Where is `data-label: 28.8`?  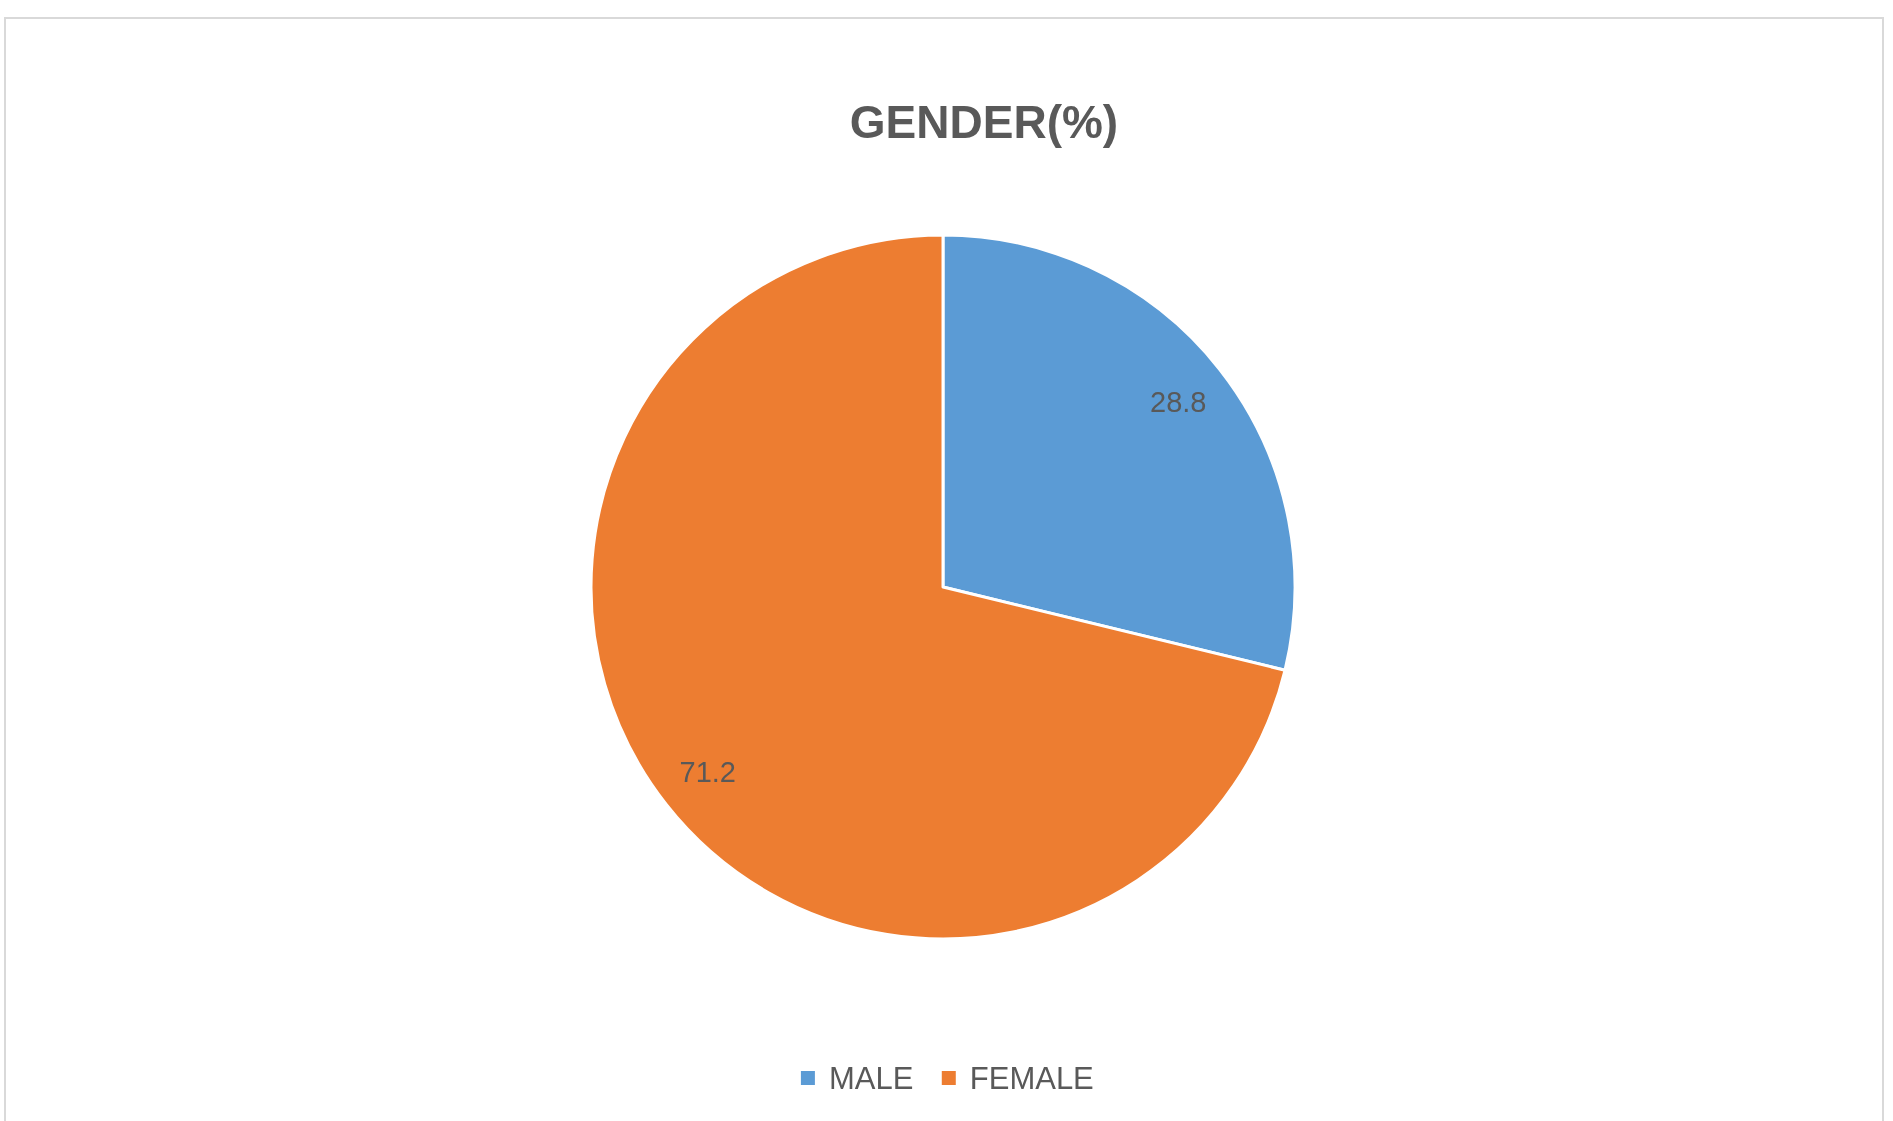
data-label: 28.8 is located at coordinates (1178, 402).